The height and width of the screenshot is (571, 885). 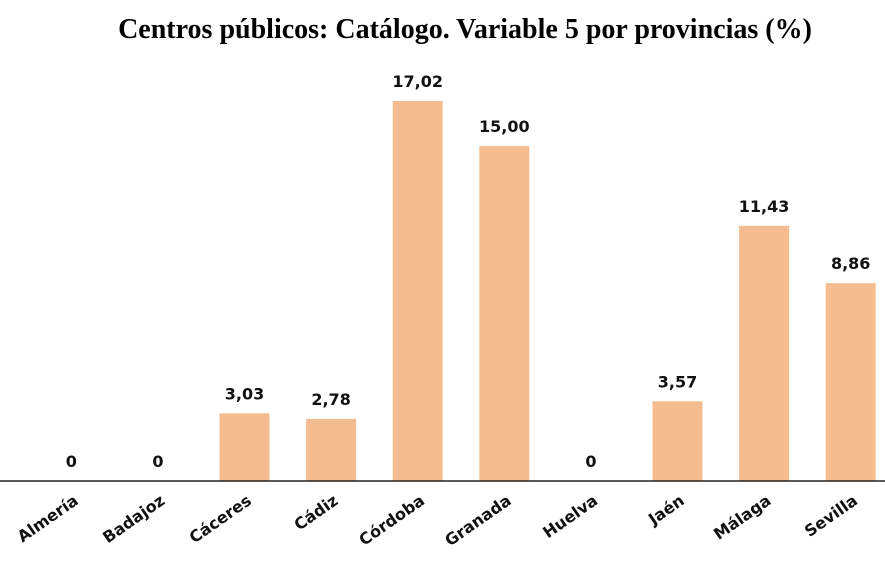 I want to click on value-label: 8,86, so click(x=850, y=263).